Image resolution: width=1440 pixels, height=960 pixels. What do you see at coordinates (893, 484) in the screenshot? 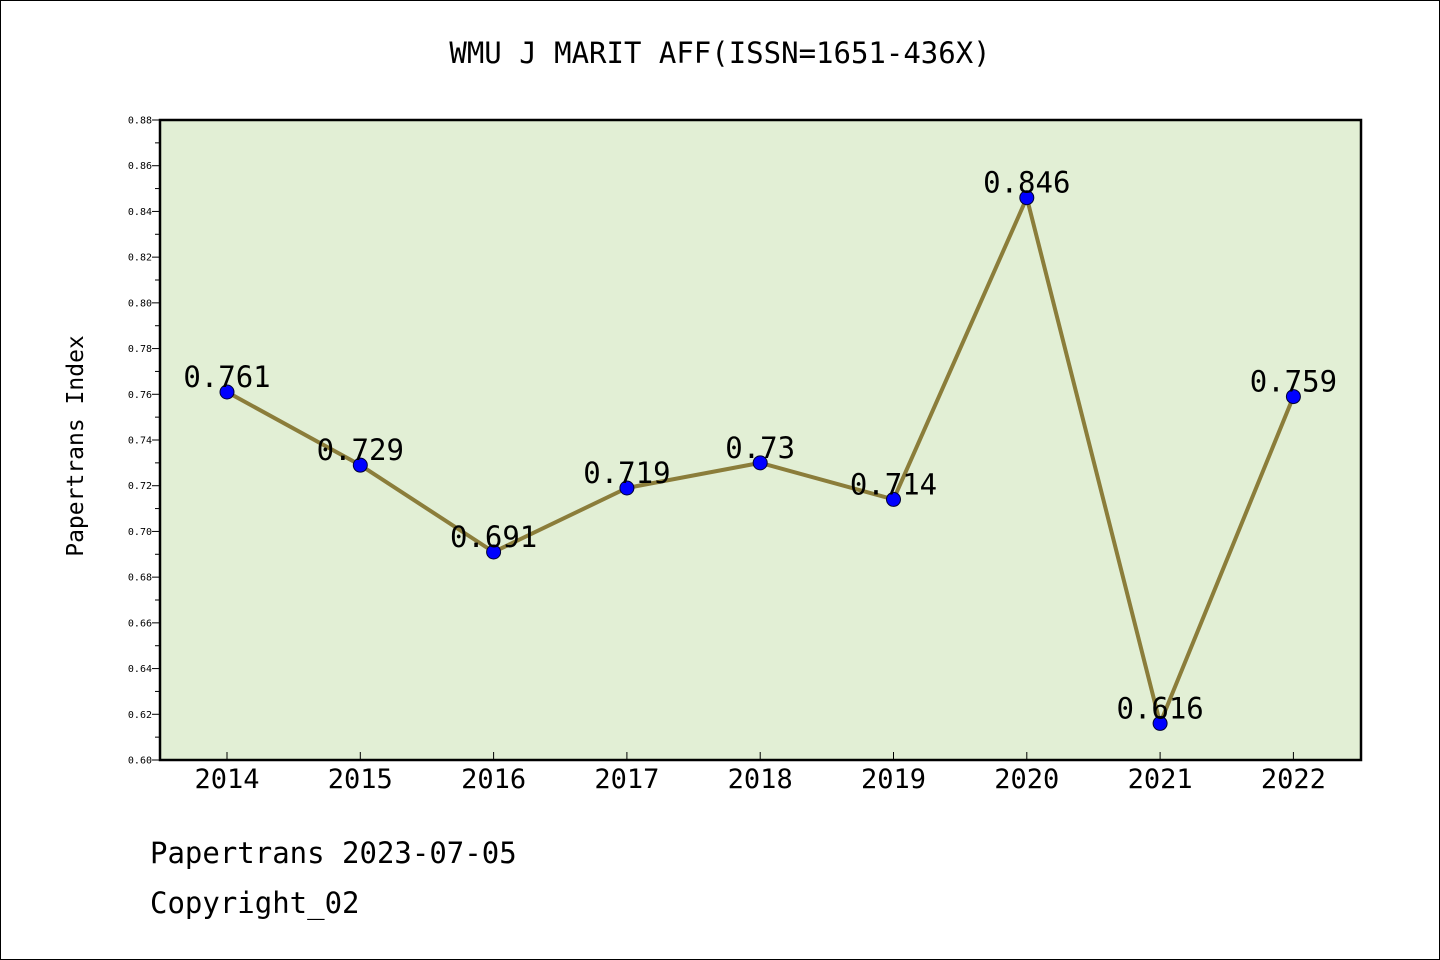
I see `data-label: 0.714` at bounding box center [893, 484].